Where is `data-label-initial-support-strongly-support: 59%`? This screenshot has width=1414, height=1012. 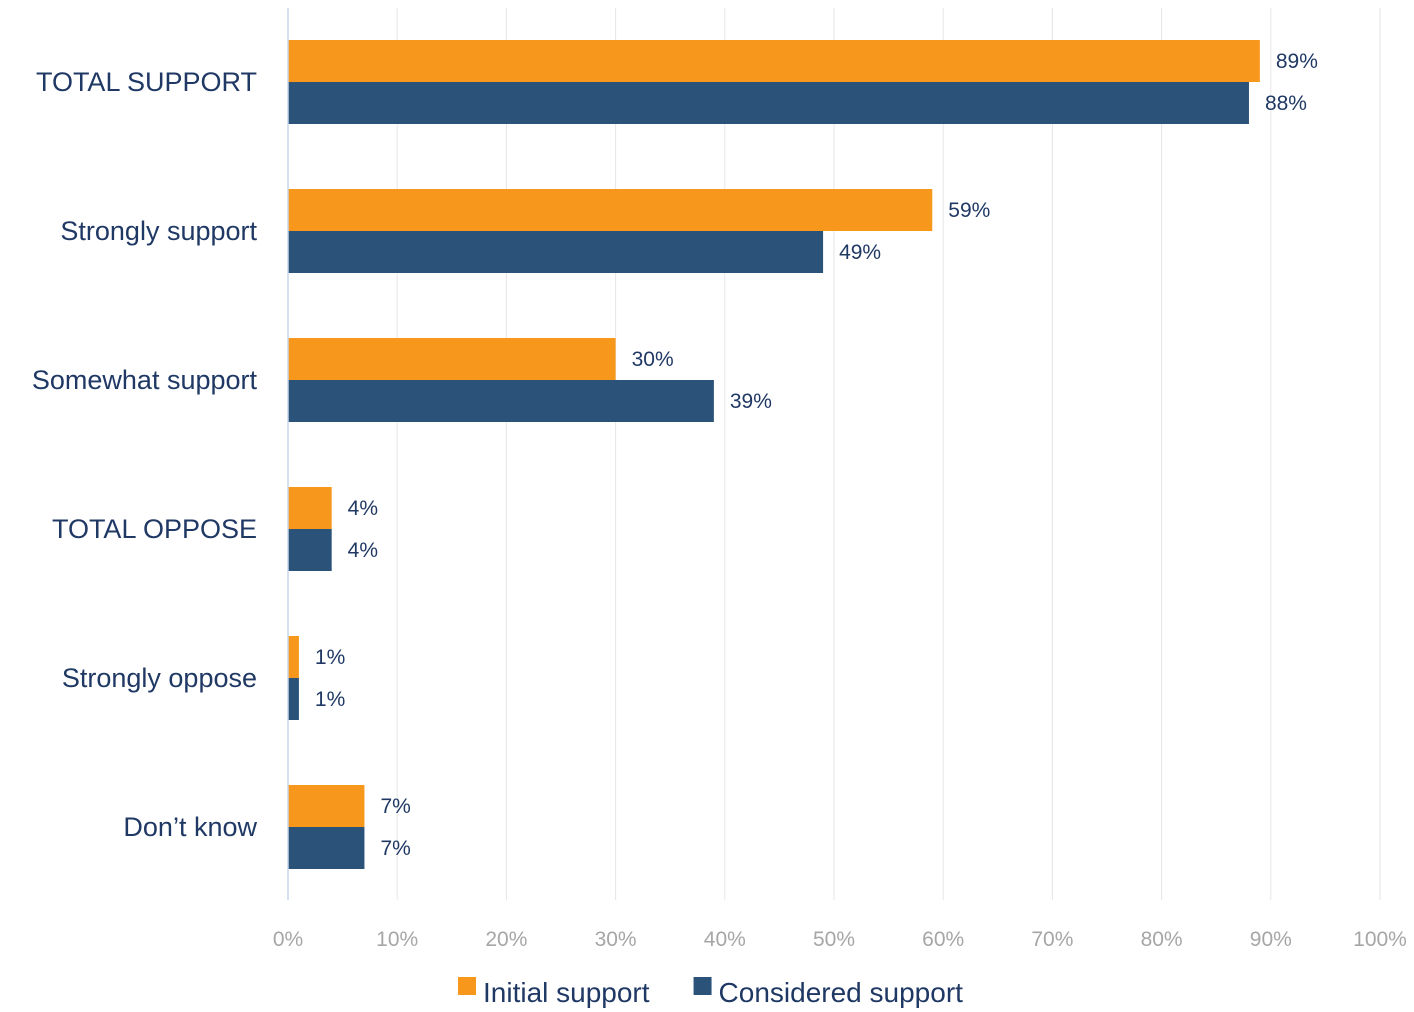 data-label-initial-support-strongly-support: 59% is located at coordinates (969, 210).